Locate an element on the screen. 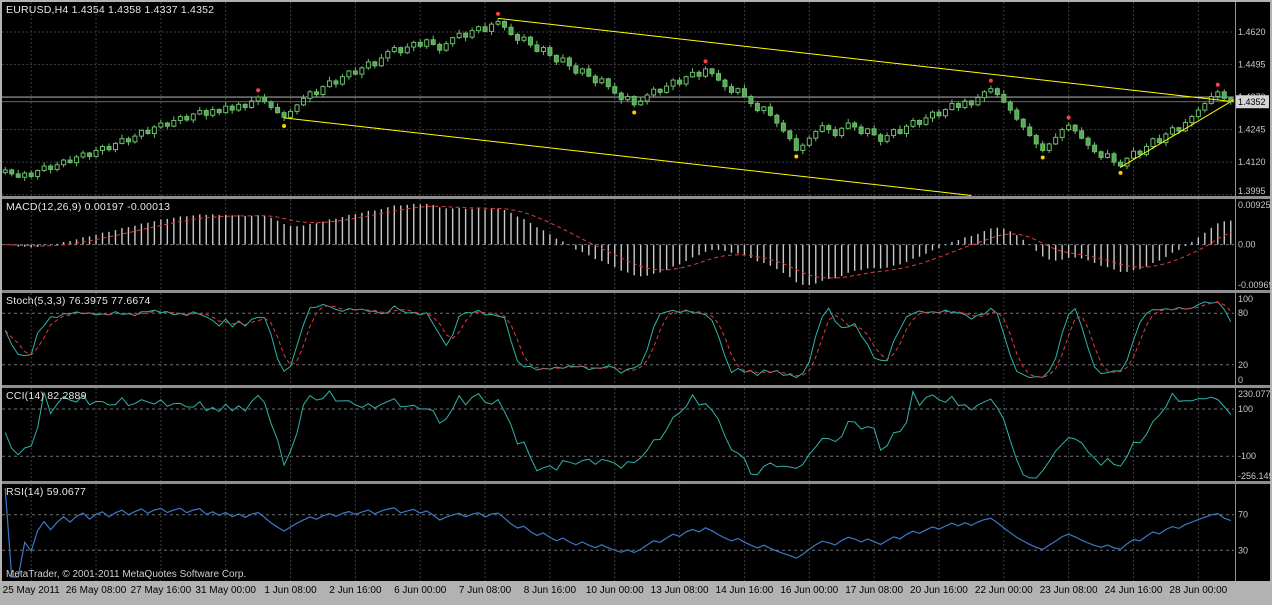 Image resolution: width=1272 pixels, height=605 pixels. svg-text: 1.4620 is located at coordinates (1252, 32).